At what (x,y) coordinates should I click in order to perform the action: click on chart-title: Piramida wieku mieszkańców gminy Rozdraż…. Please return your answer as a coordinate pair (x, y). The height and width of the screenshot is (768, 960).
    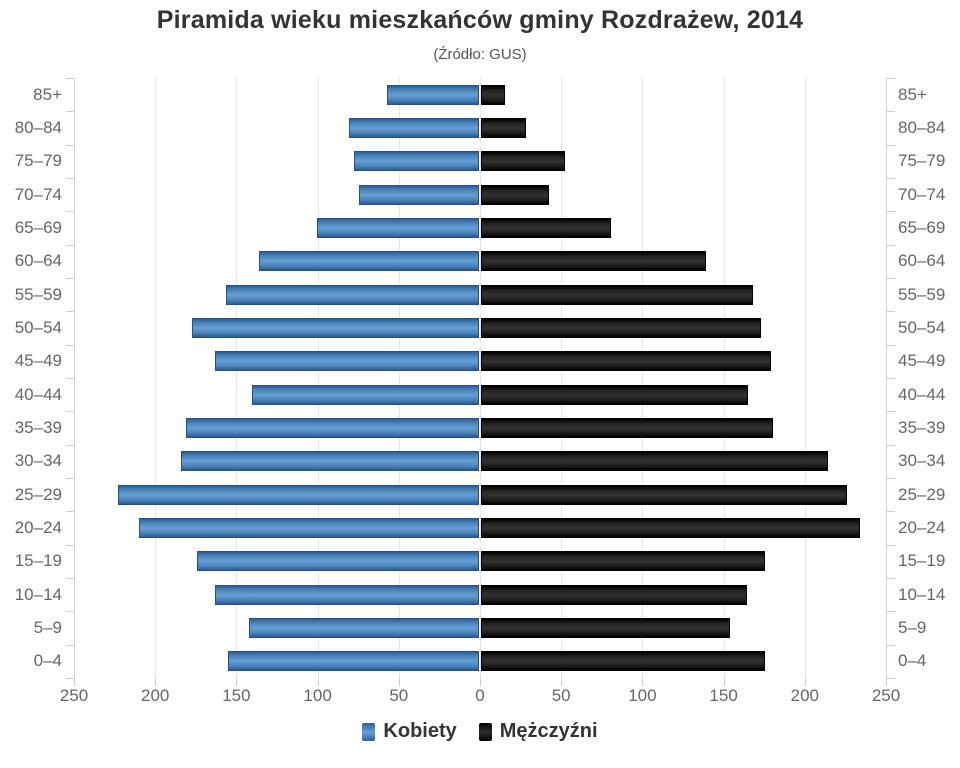
    Looking at the image, I should click on (480, 20).